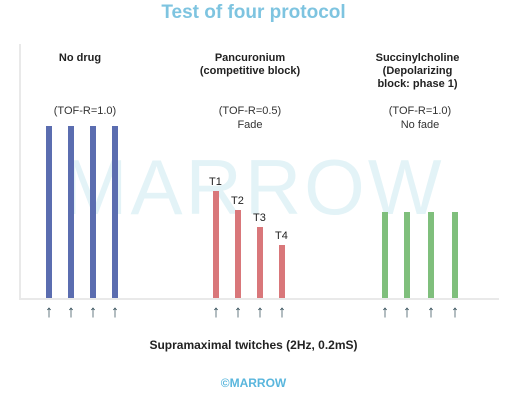  Describe the element at coordinates (420, 125) in the screenshot. I see `fade-label: No fade` at that location.